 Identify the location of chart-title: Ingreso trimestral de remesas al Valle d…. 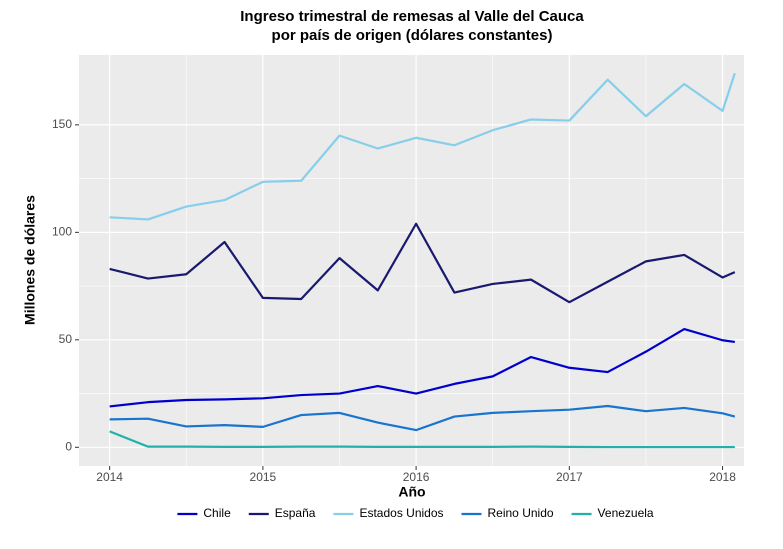
(412, 16).